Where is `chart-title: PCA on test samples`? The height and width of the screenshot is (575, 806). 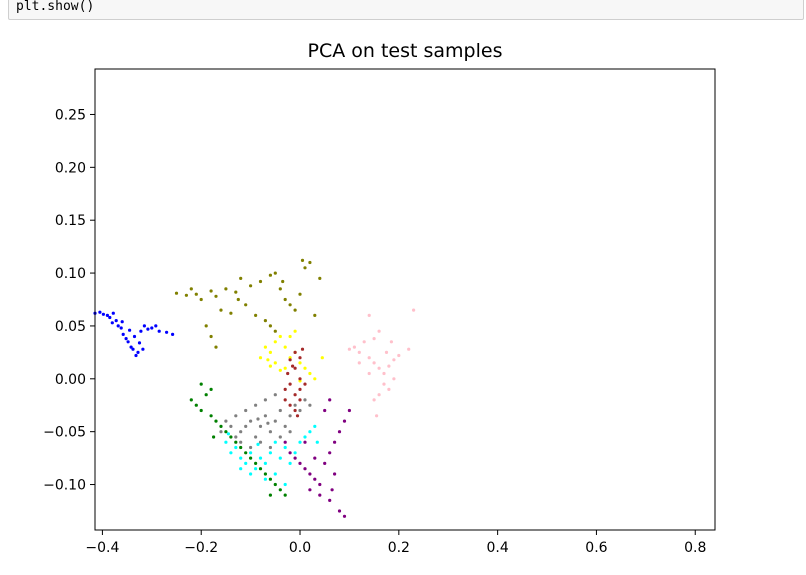
chart-title: PCA on test samples is located at coordinates (405, 51).